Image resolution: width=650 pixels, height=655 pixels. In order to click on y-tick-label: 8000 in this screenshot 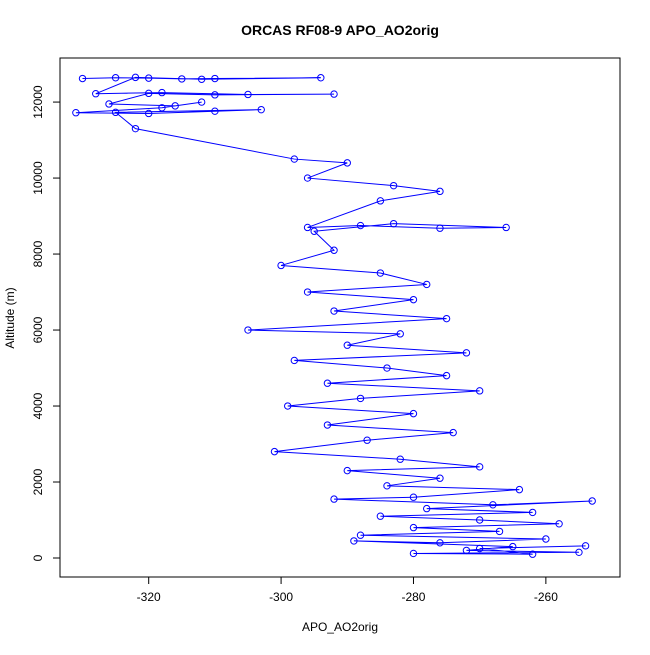, I will do `click(38, 253)`.